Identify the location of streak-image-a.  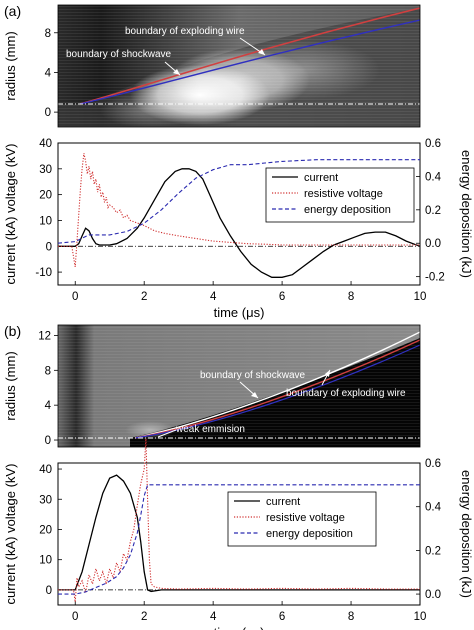
(239, 66).